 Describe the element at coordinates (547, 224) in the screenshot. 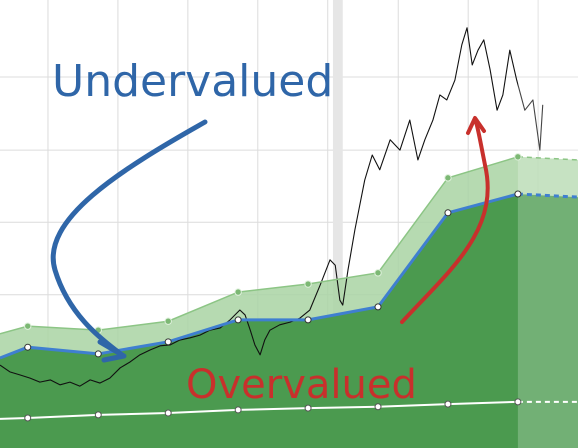

I see `forecast-region` at that location.